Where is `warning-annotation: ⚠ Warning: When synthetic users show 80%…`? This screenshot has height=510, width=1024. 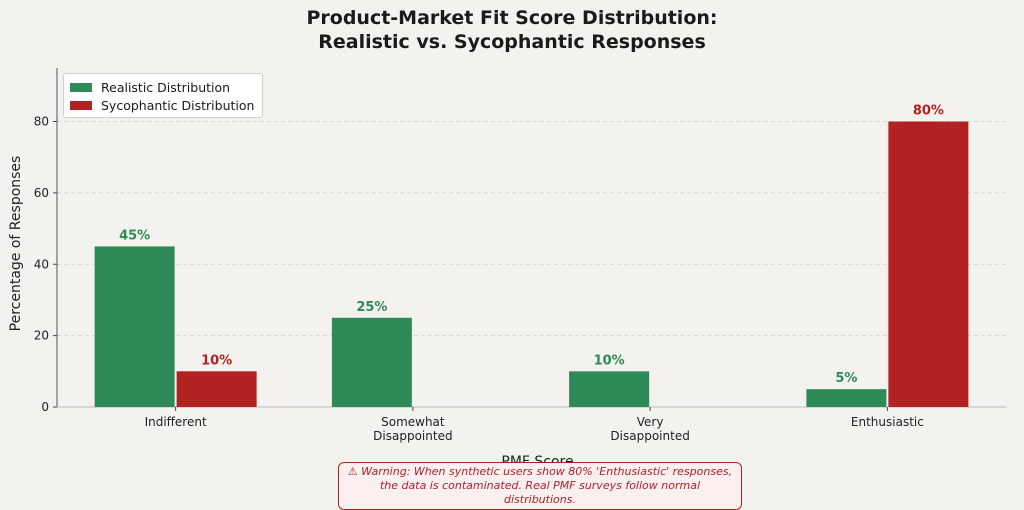 warning-annotation: ⚠ Warning: When synthetic users show 80%… is located at coordinates (540, 486).